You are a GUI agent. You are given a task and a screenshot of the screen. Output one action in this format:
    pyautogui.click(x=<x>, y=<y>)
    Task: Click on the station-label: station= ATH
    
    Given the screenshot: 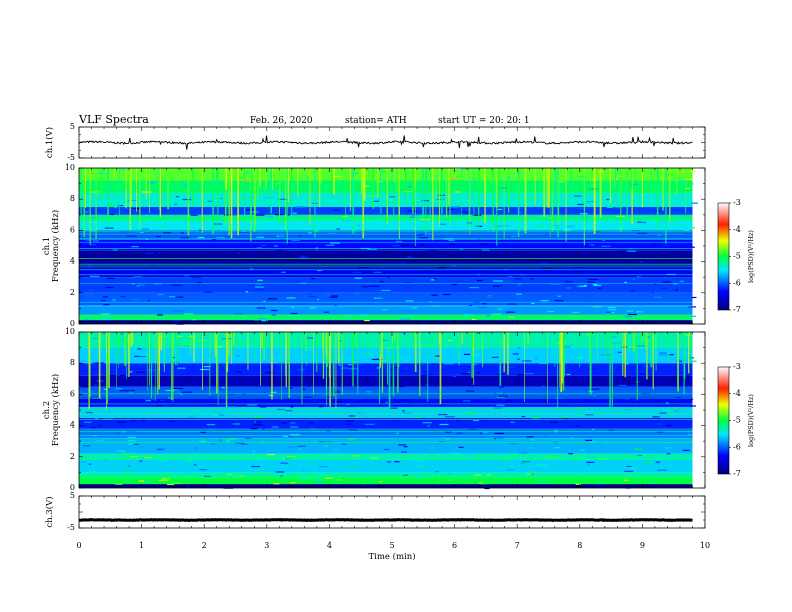 What is the action you would take?
    pyautogui.click(x=376, y=121)
    